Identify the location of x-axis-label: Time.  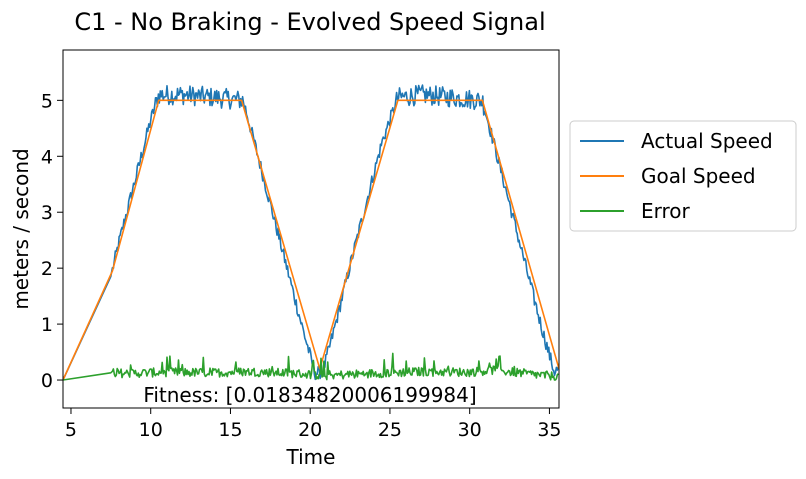
(311, 457).